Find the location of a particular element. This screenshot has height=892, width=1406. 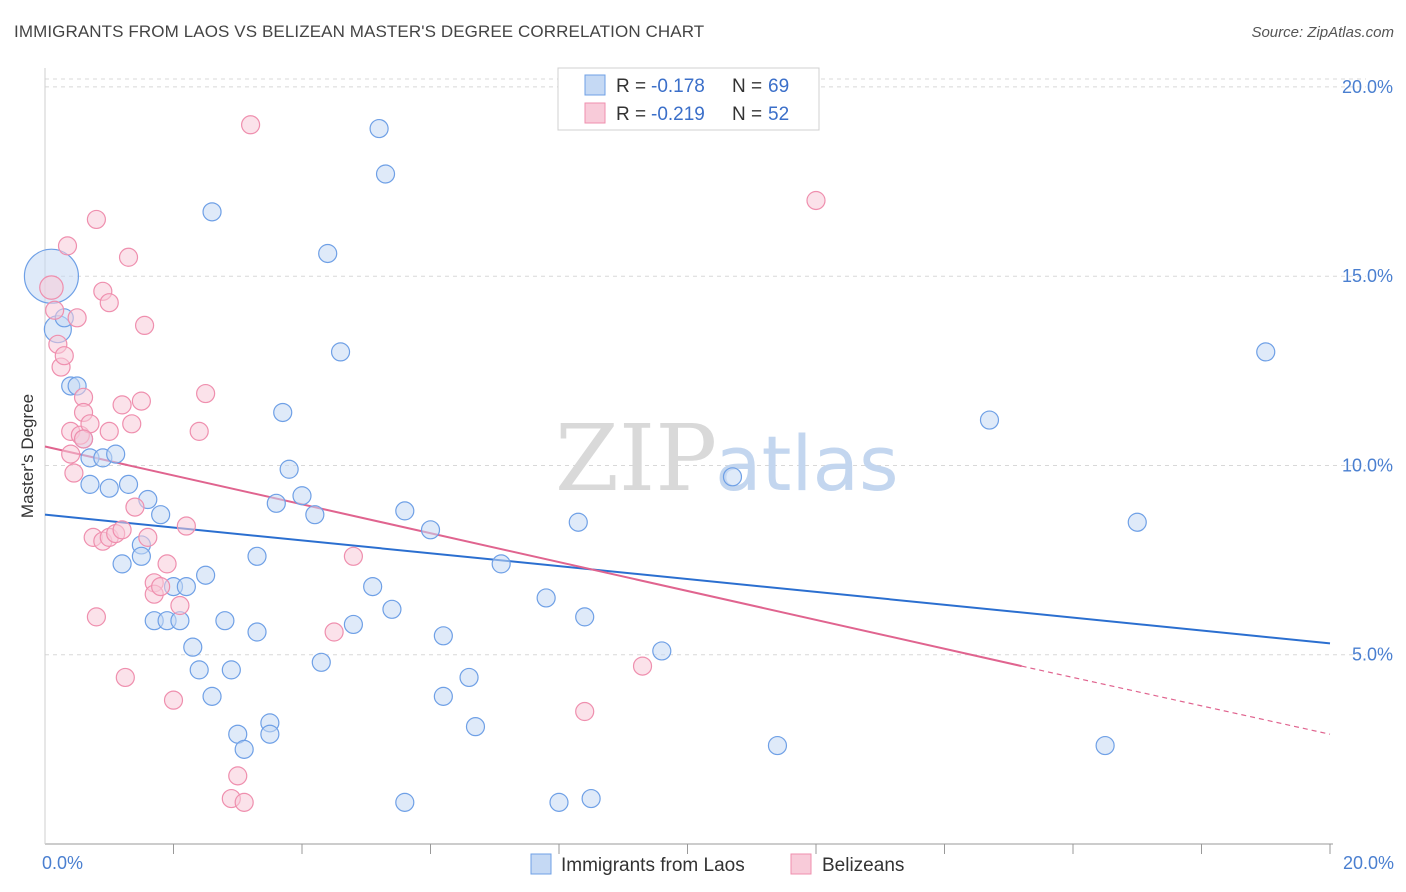

bottom-legend-swatch-belizeans is located at coordinates (801, 864).